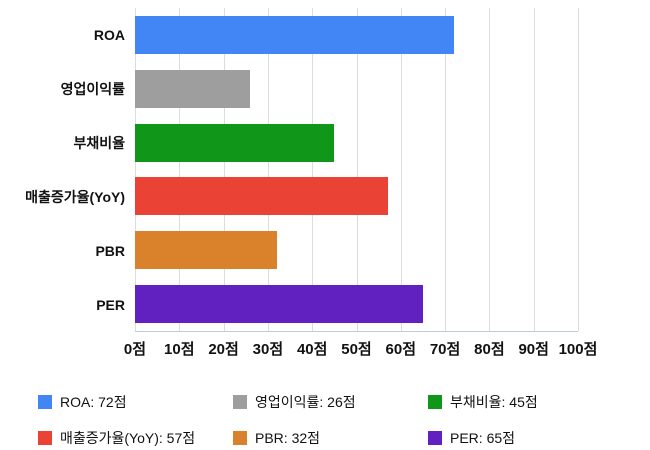 Image resolution: width=650 pixels, height=450 pixels. I want to click on x-axis-tick-label: 60점, so click(401, 349).